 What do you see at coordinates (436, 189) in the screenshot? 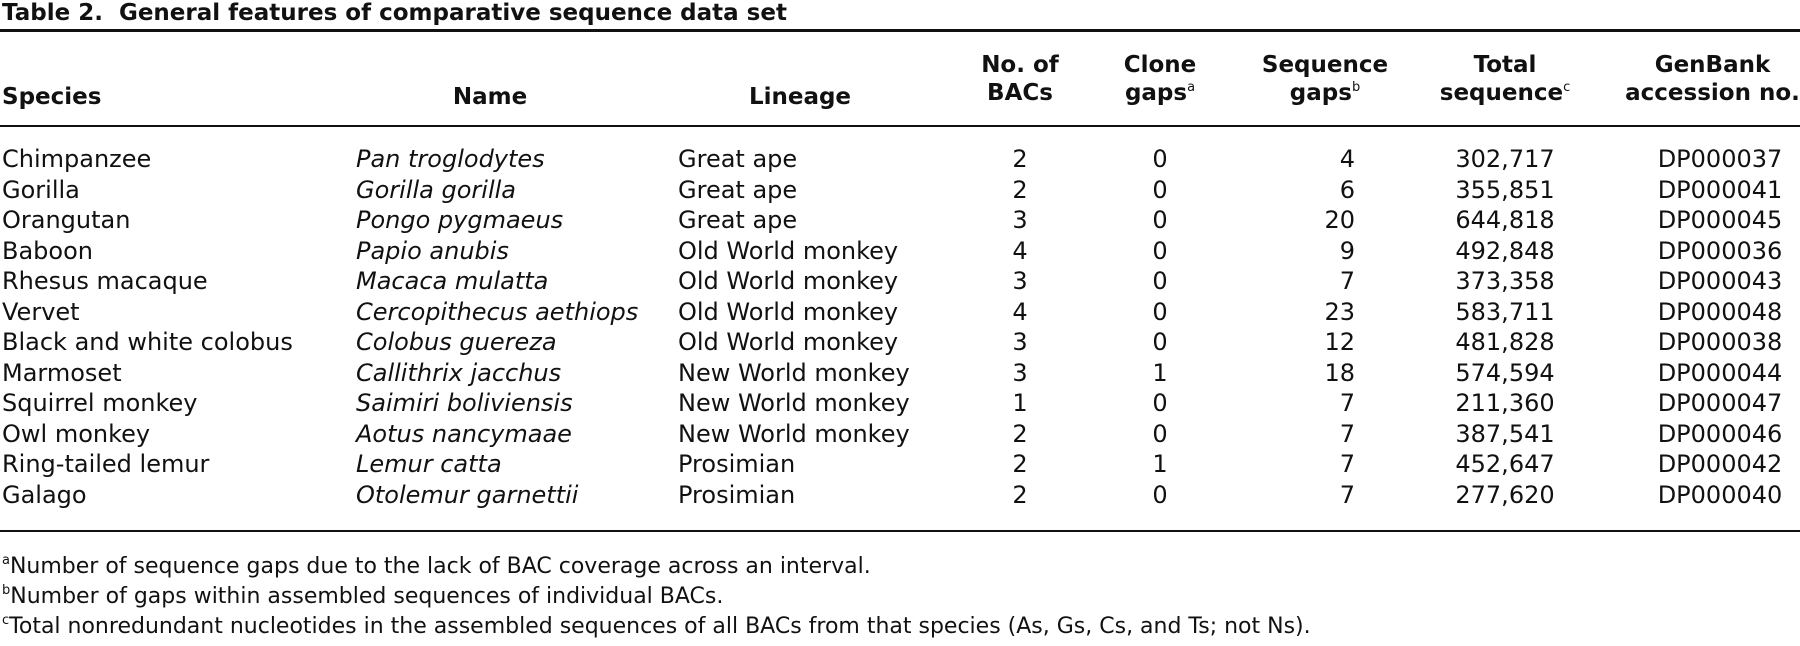
I see `cell-name: Gorilla gorilla` at bounding box center [436, 189].